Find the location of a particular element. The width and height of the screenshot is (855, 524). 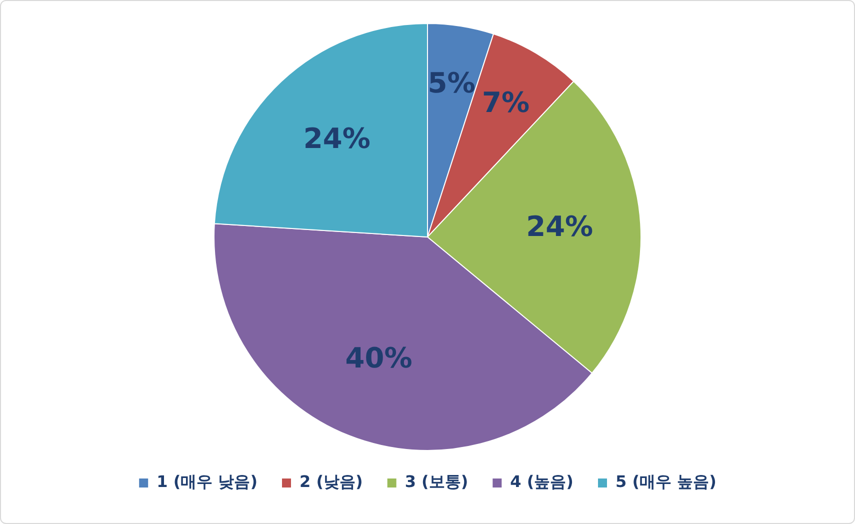

legend-label: 3 (보통) is located at coordinates (436, 482).